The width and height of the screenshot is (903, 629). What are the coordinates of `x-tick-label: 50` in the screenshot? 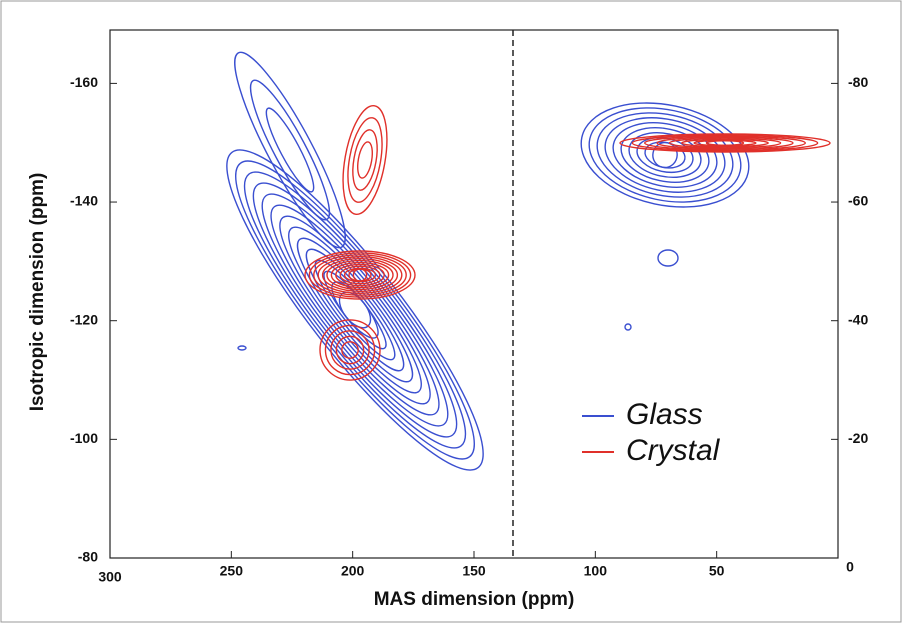 It's located at (717, 571).